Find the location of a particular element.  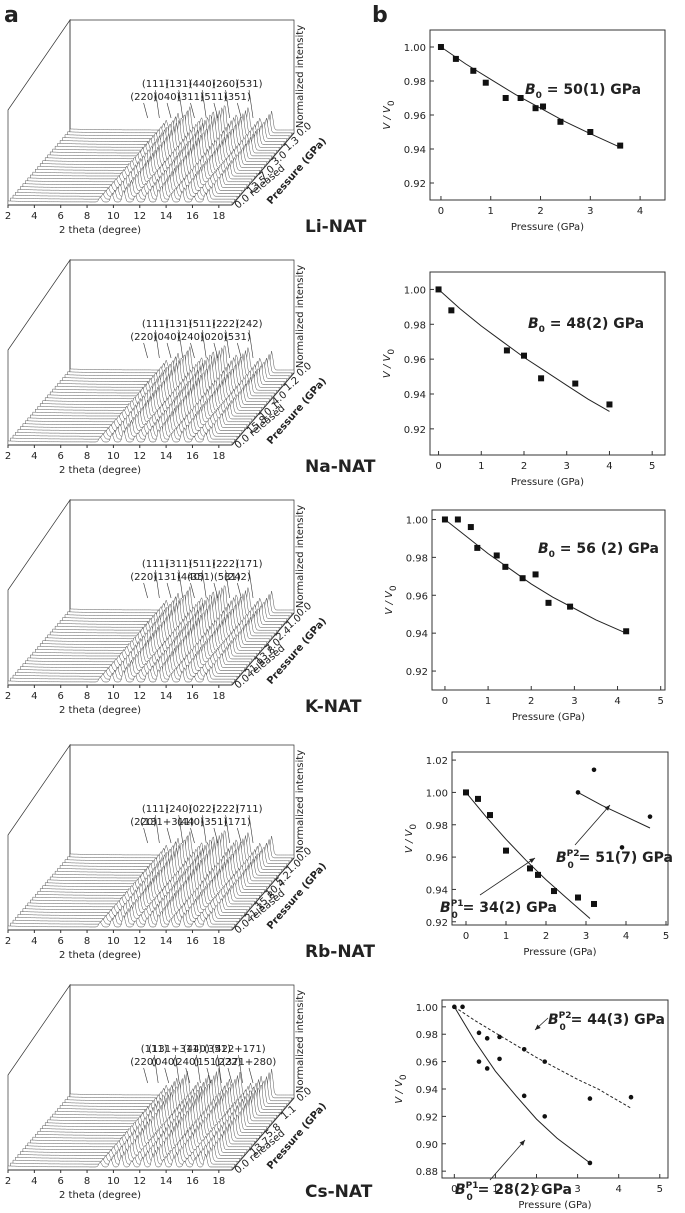

back-wall is located at coordinates (182, 801).